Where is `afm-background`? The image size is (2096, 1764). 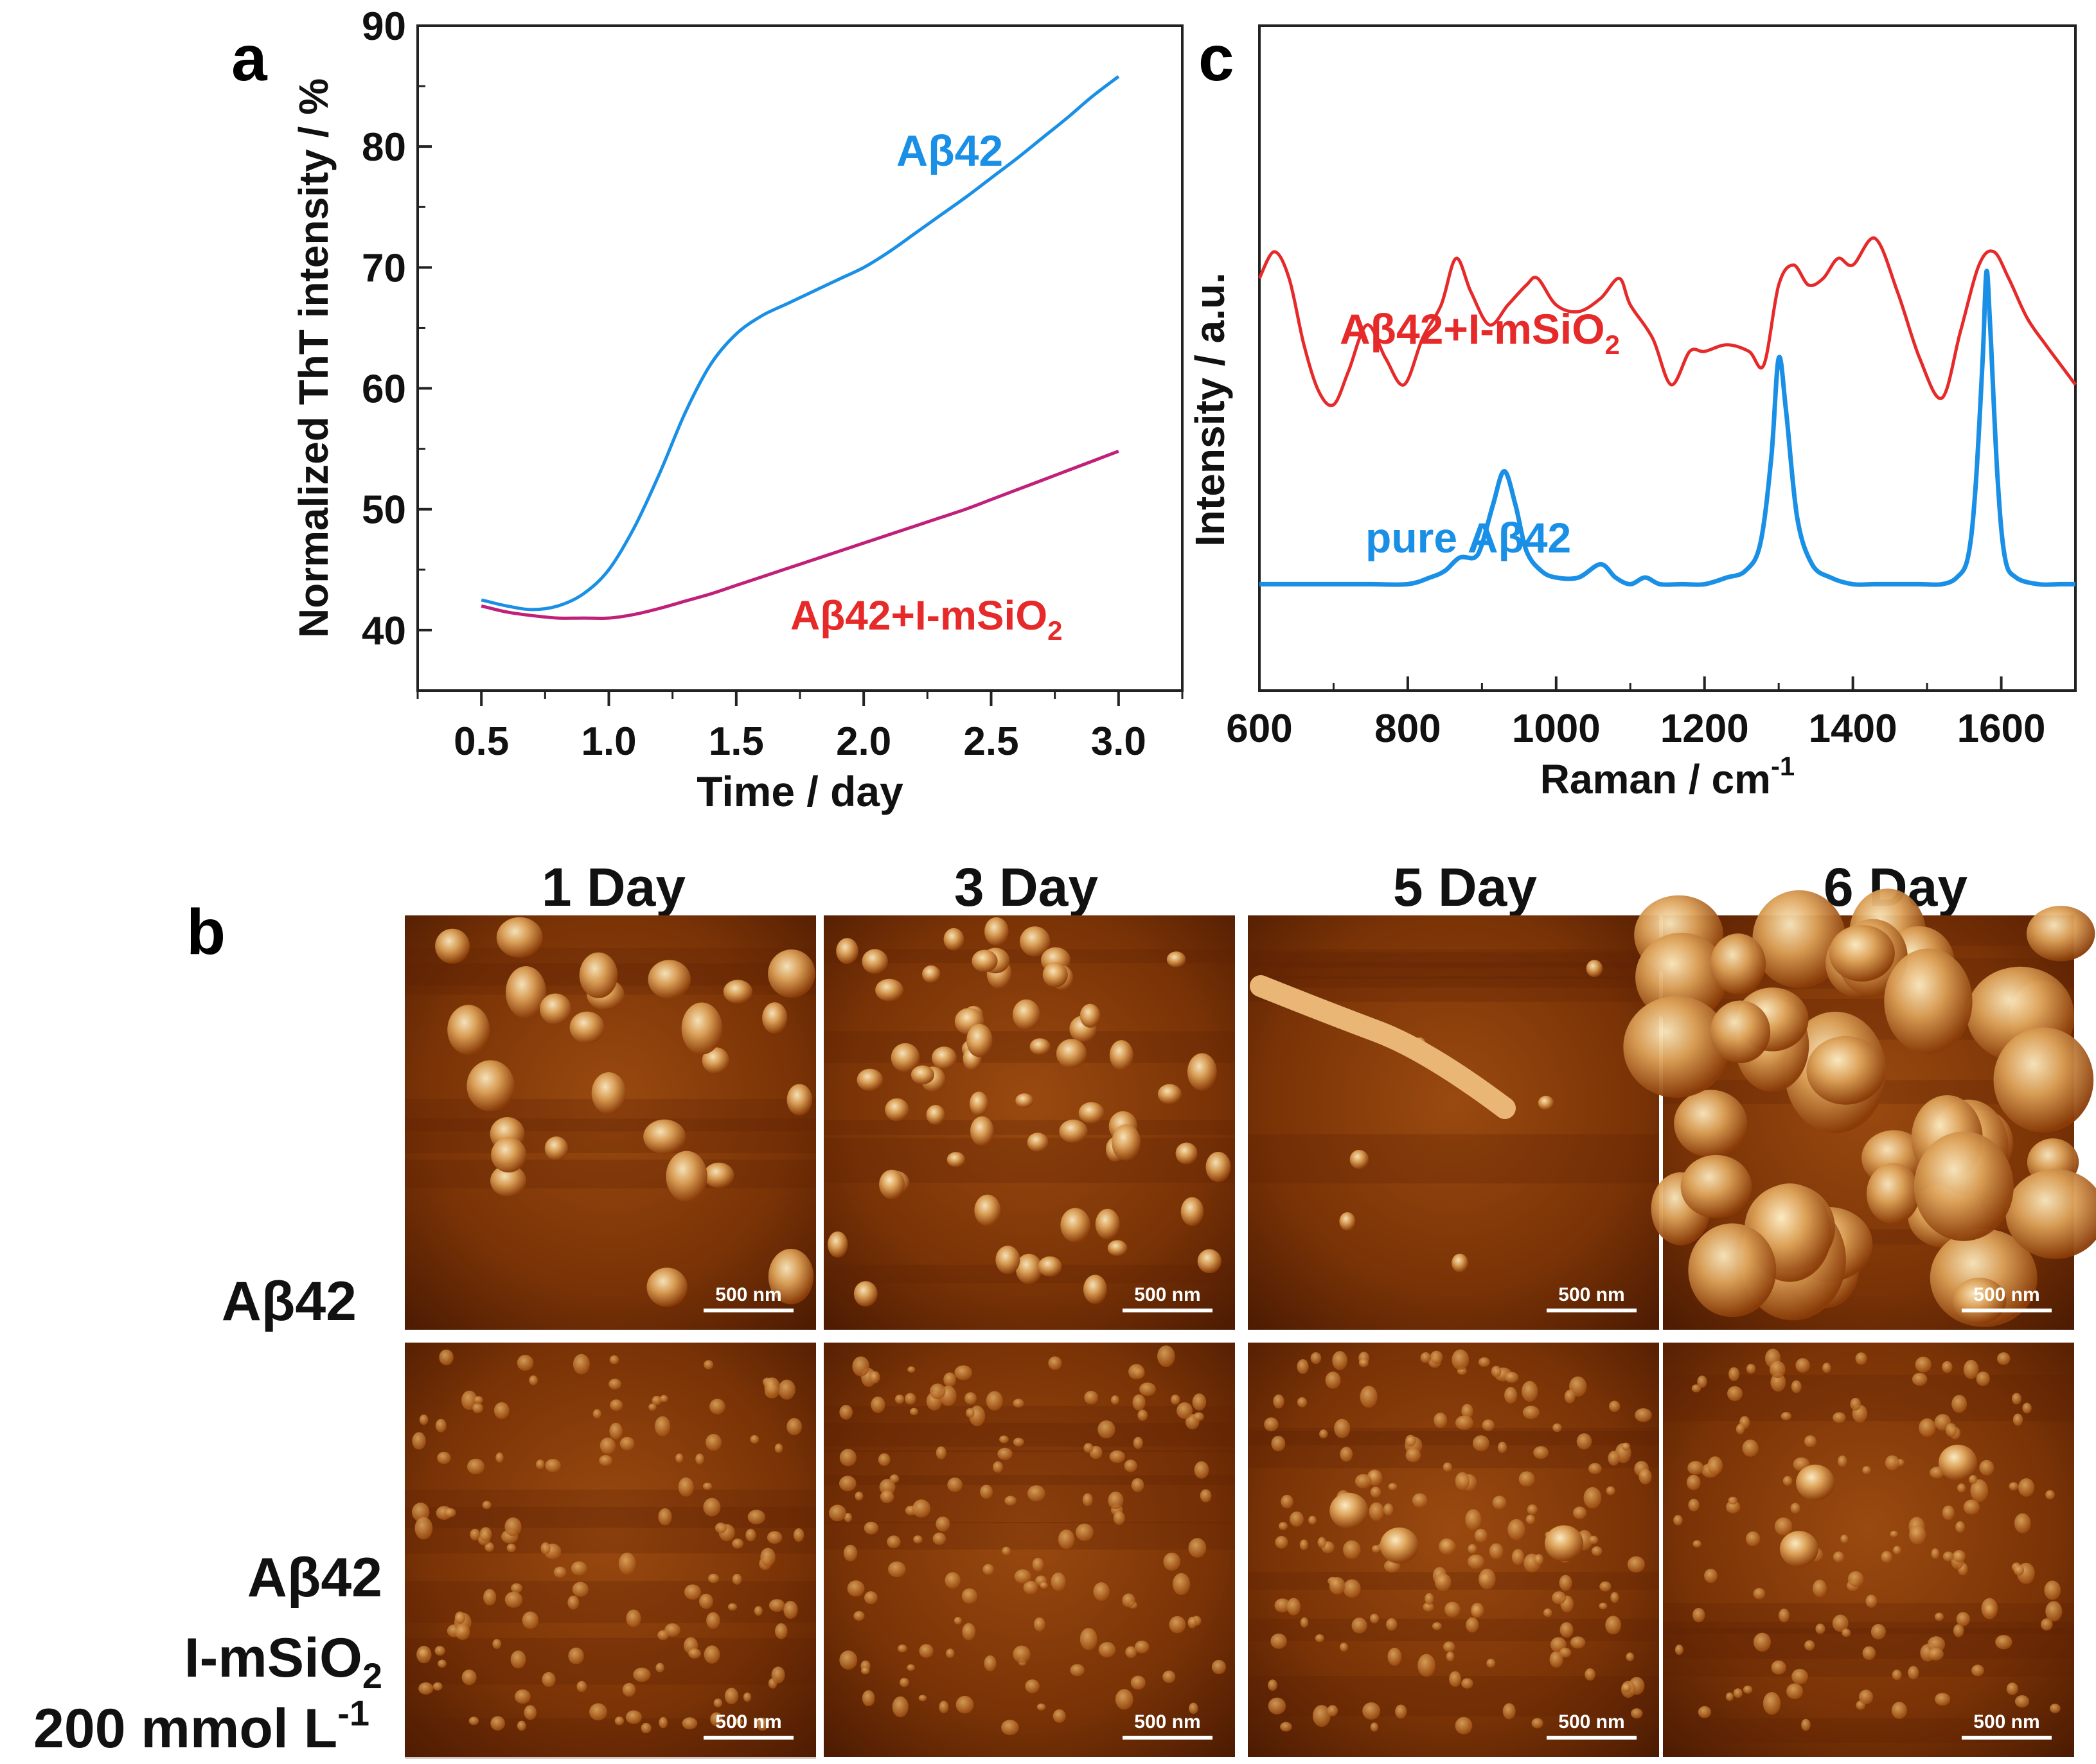 afm-background is located at coordinates (1868, 1550).